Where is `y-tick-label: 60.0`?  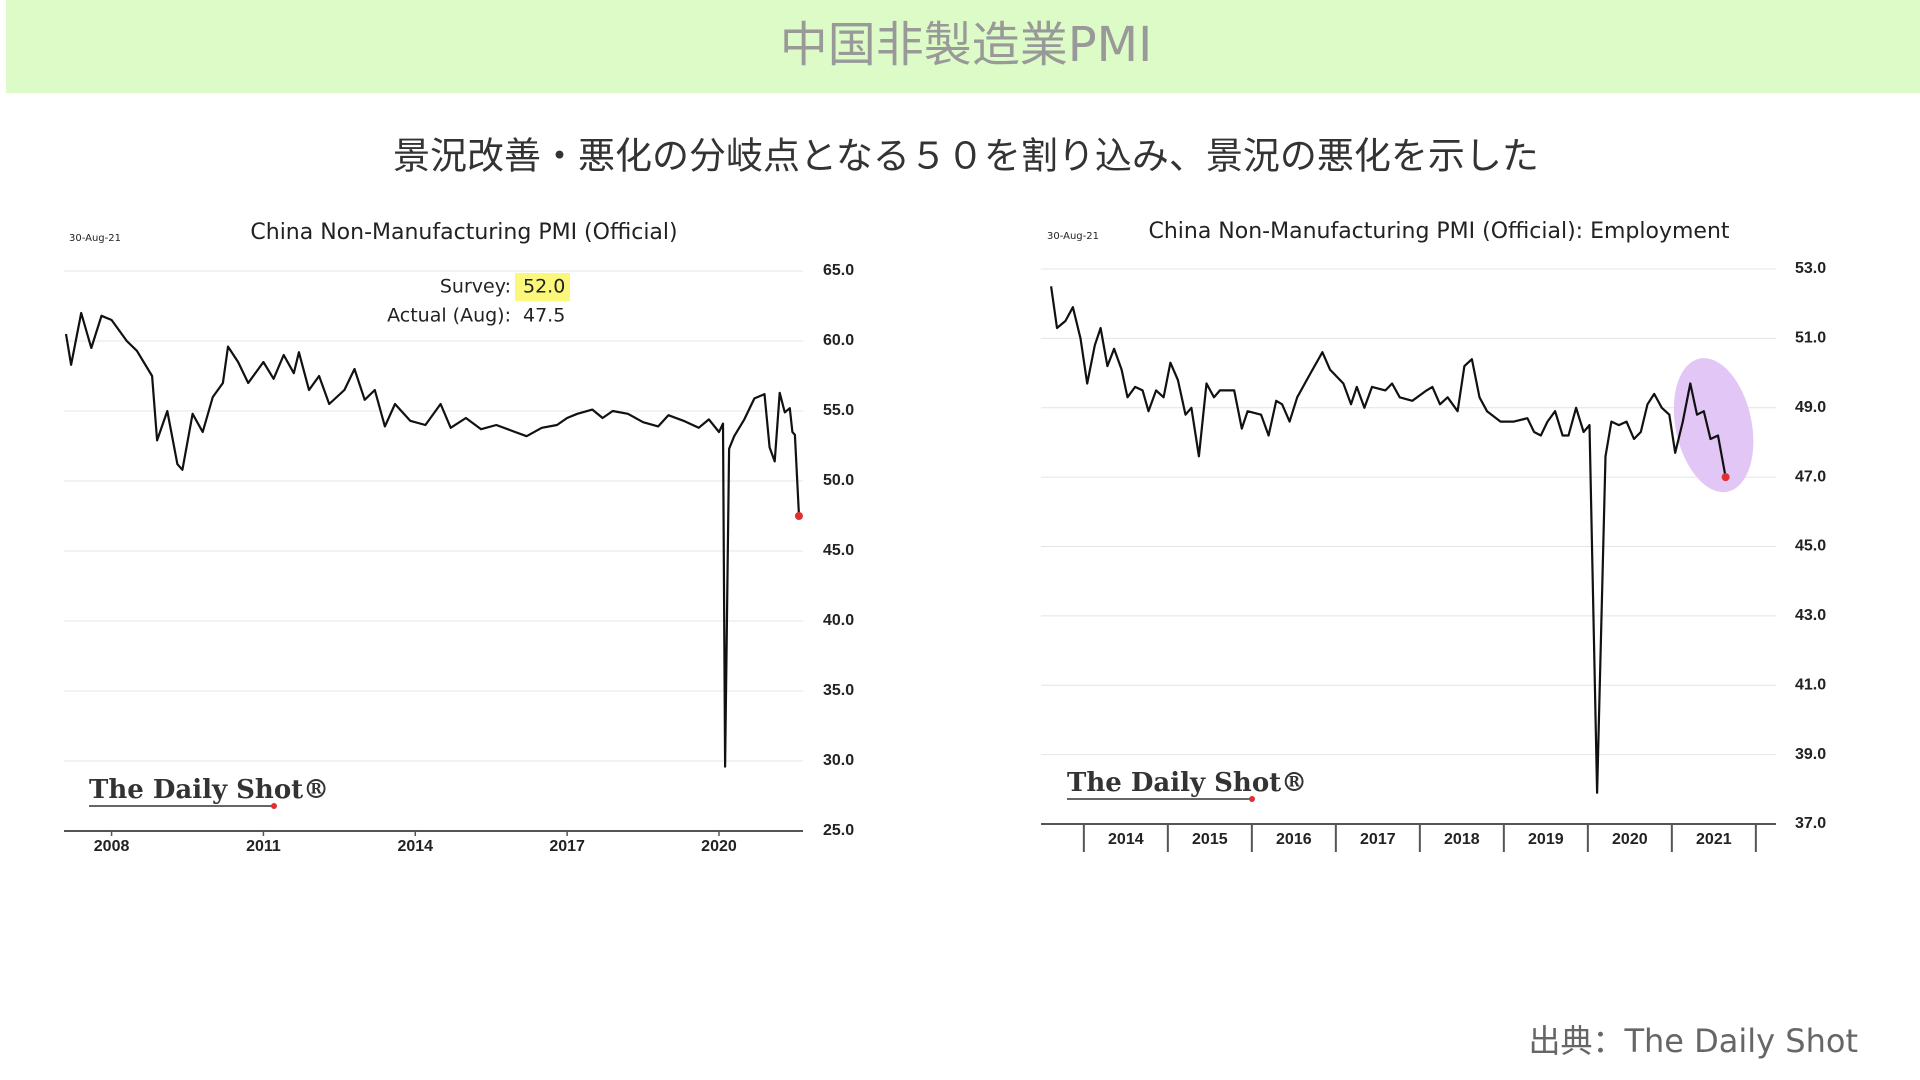 y-tick-label: 60.0 is located at coordinates (838, 340).